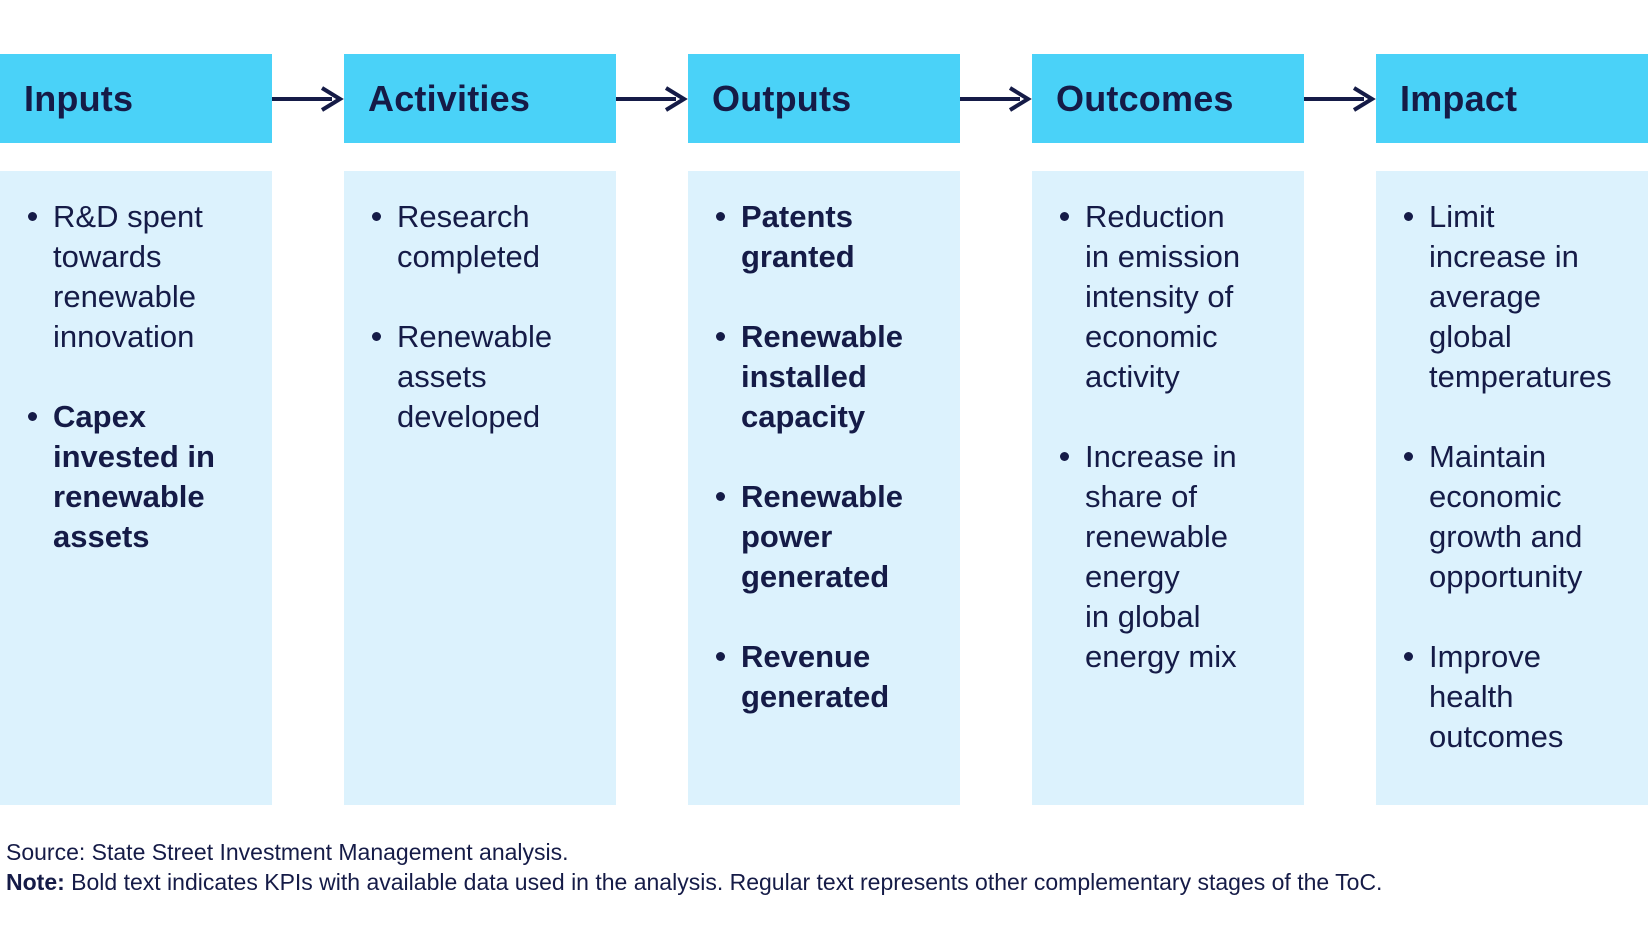 This screenshot has width=1648, height=940. I want to click on column-header-outputs: Outputs, so click(824, 98).